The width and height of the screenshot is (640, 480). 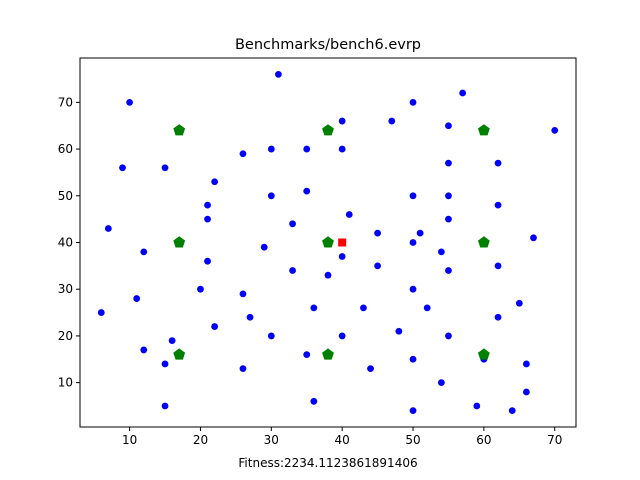 I want to click on y-tick-label: 70, so click(x=65, y=102).